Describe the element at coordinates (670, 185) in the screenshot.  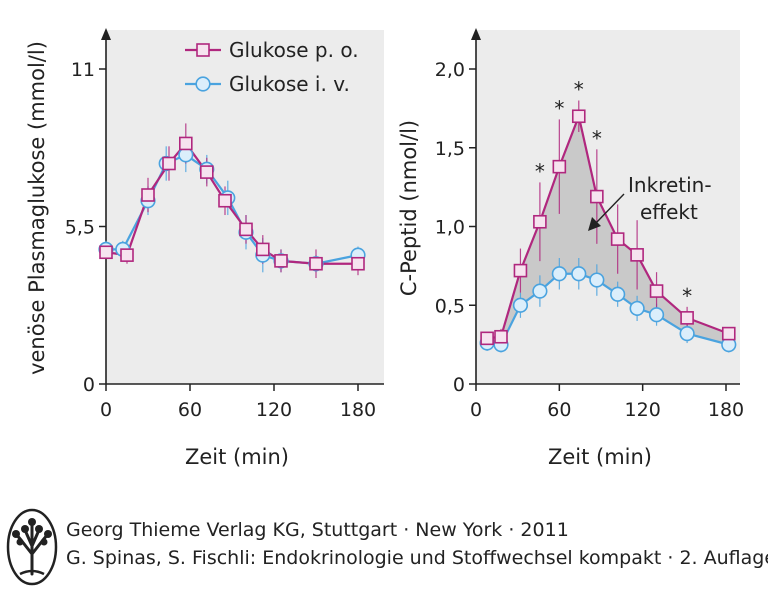
I see `annotation-line-1: Inkretin-` at that location.